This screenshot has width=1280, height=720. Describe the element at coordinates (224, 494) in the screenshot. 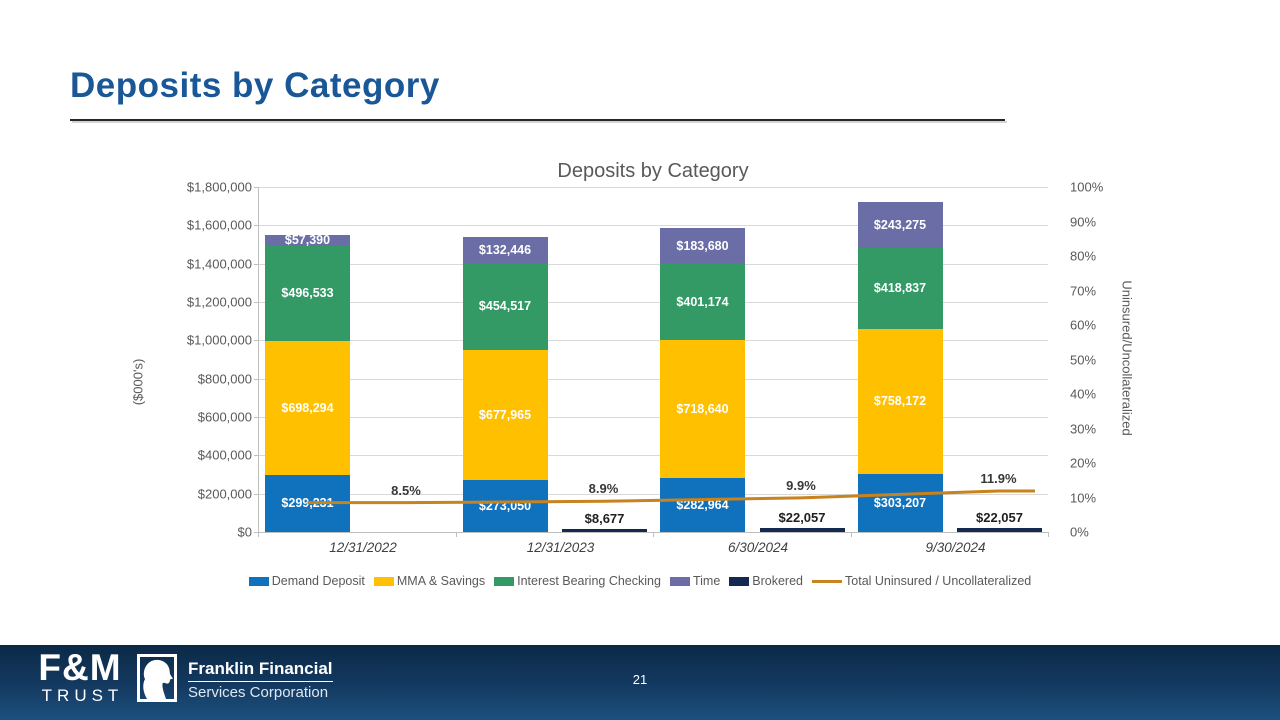

I see `y-axis-tick-label: $200,000` at that location.